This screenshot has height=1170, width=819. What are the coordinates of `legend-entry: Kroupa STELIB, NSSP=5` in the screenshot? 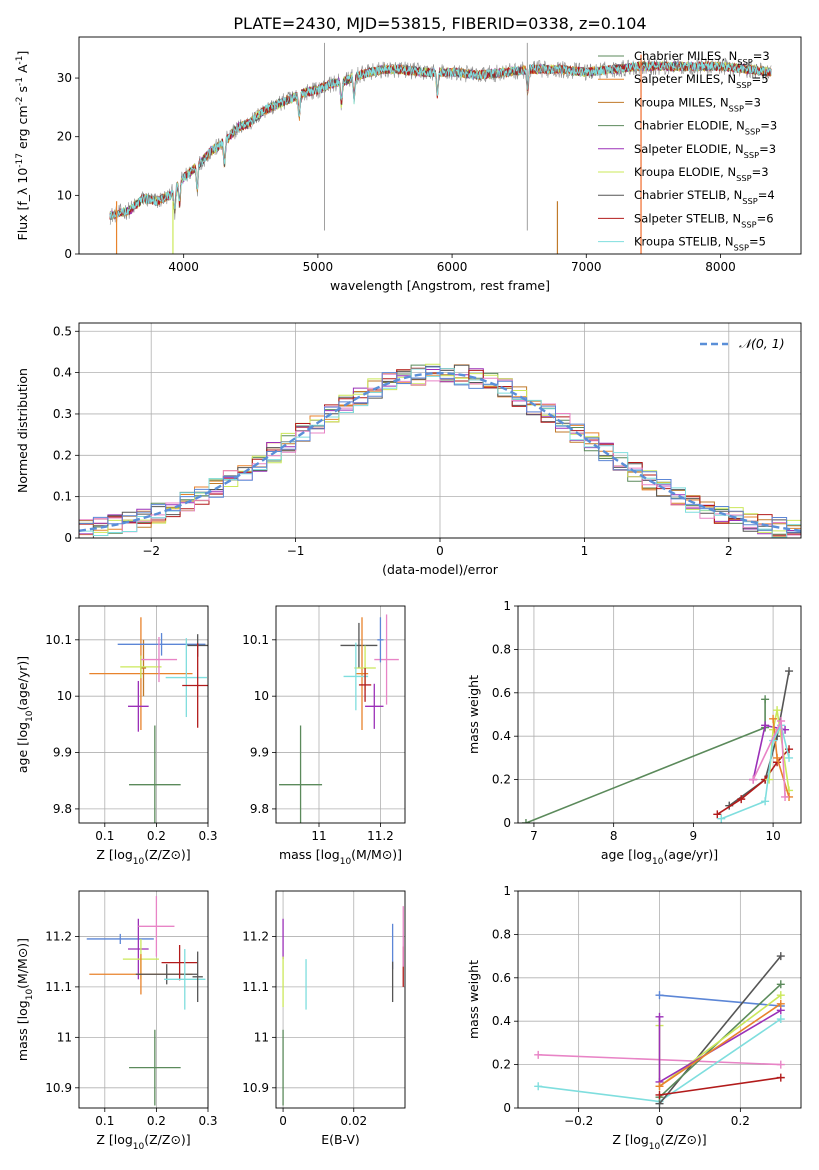 It's located at (700, 244).